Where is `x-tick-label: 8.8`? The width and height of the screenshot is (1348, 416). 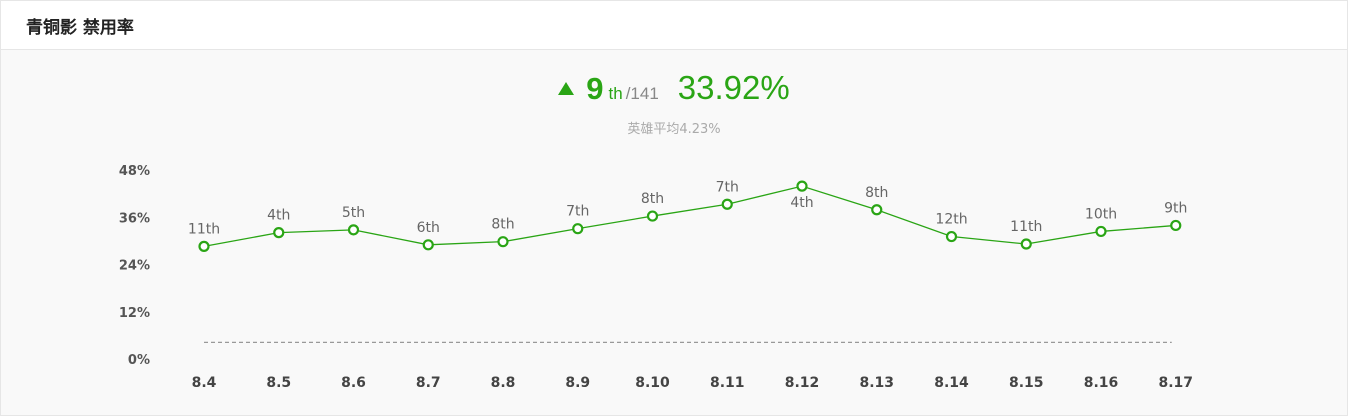 x-tick-label: 8.8 is located at coordinates (503, 383).